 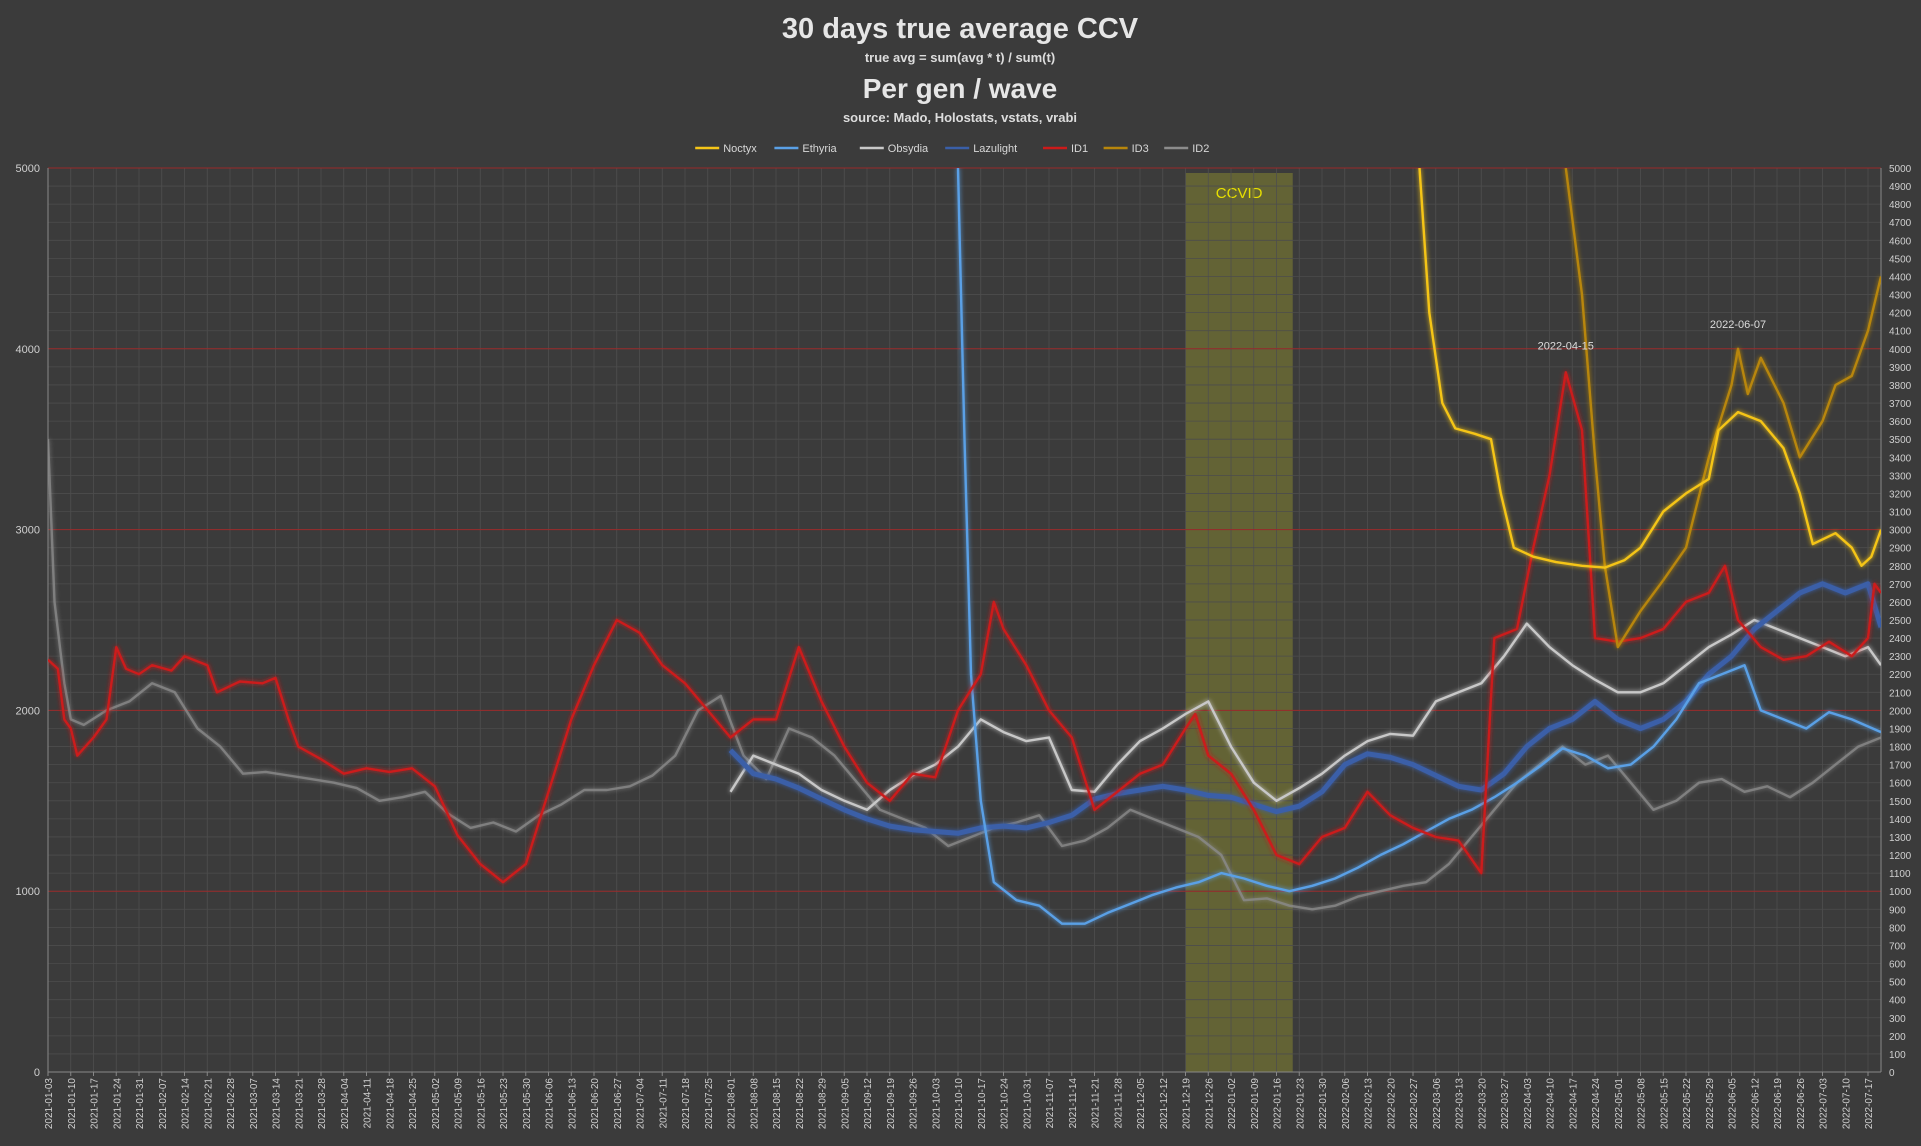 I want to click on x-tick-label: 2021-08-15, so click(x=777, y=1104).